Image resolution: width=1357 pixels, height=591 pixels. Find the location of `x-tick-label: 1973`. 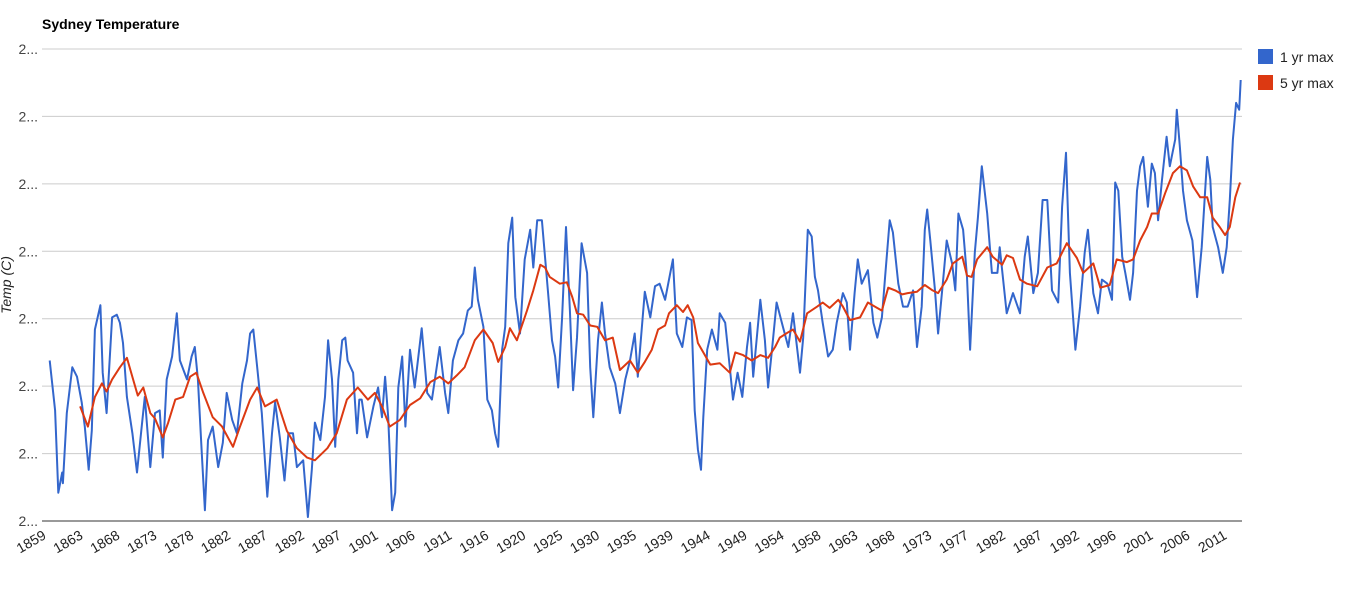

x-tick-label: 1973 is located at coordinates (916, 542).